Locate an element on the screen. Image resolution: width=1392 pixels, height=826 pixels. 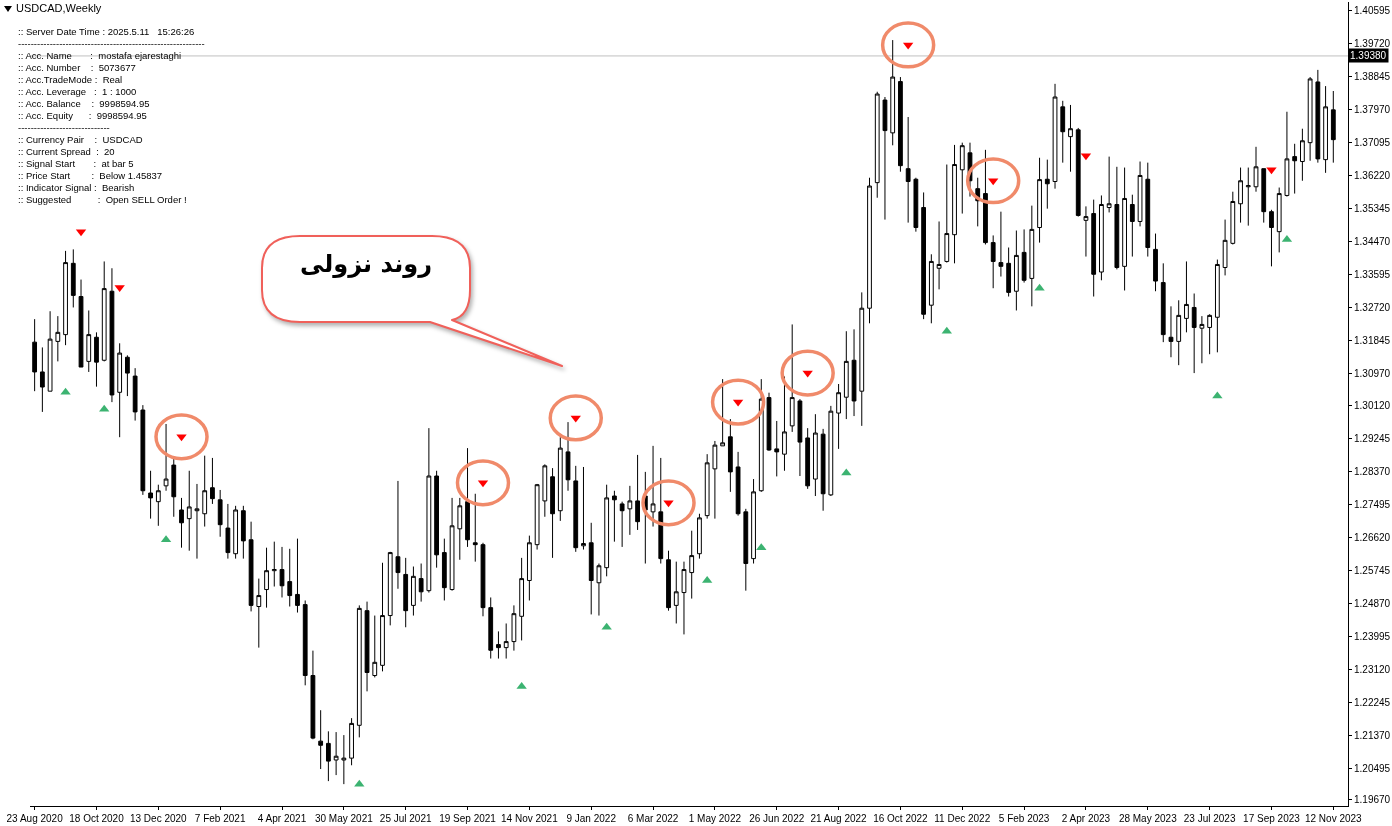
x-tick-label: 16 Oct 2022 is located at coordinates (901, 818).